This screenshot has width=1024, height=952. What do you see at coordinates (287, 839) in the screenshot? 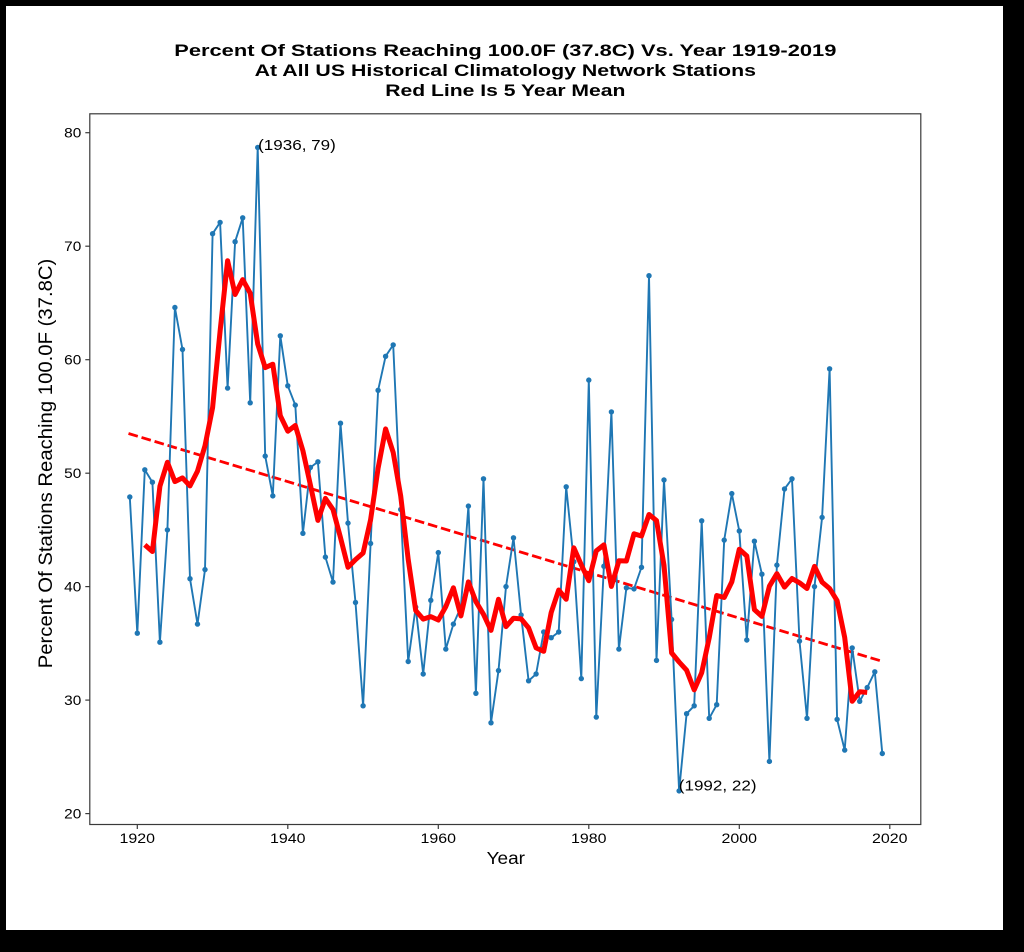
I see `svg-text: 1940` at bounding box center [287, 839].